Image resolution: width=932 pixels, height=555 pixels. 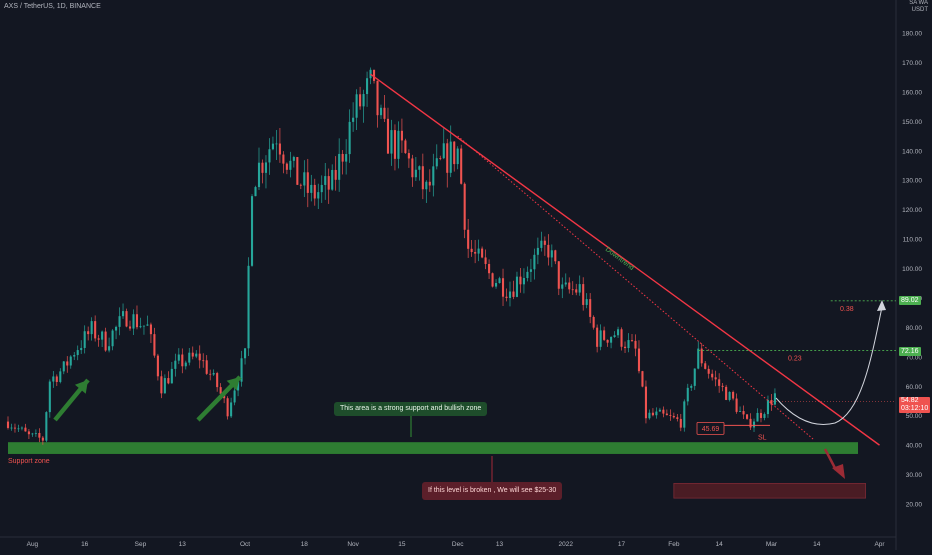 I want to click on x-tick-label: 16, so click(x=85, y=544).